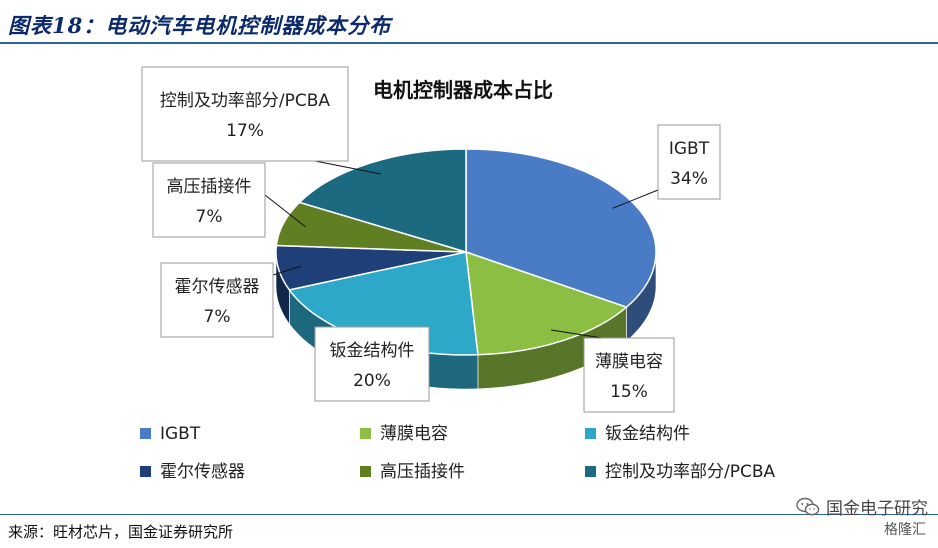 Image resolution: width=938 pixels, height=548 pixels. I want to click on callout-label-5: 高压插接件, so click(209, 187).